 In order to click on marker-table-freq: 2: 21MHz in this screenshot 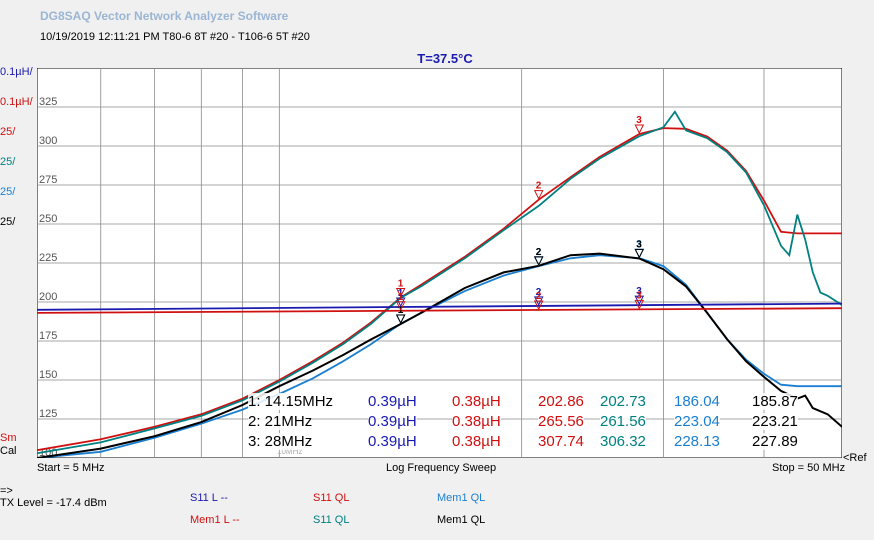, I will do `click(280, 421)`.